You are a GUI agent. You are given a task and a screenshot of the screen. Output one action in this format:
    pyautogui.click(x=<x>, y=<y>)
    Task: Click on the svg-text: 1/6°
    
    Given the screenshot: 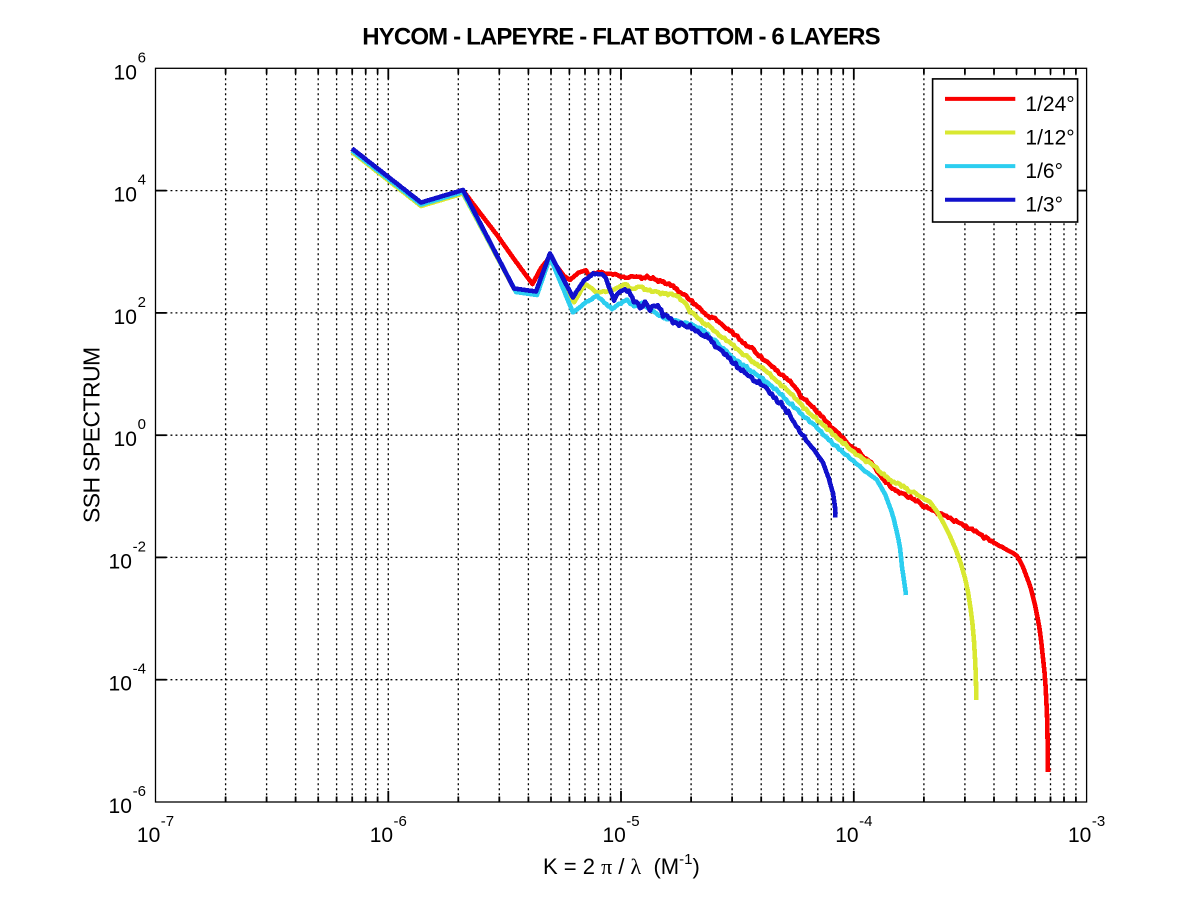 What is the action you would take?
    pyautogui.click(x=1044, y=171)
    